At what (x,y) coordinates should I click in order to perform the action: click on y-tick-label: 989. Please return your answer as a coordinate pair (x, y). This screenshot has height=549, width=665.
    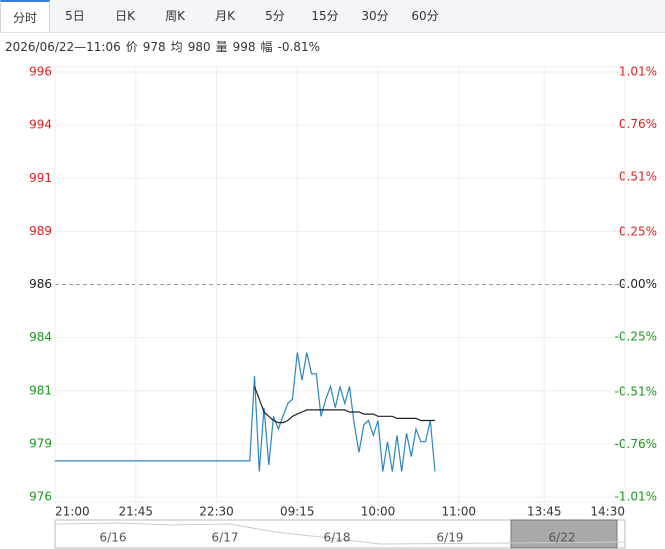
    Looking at the image, I should click on (40, 231).